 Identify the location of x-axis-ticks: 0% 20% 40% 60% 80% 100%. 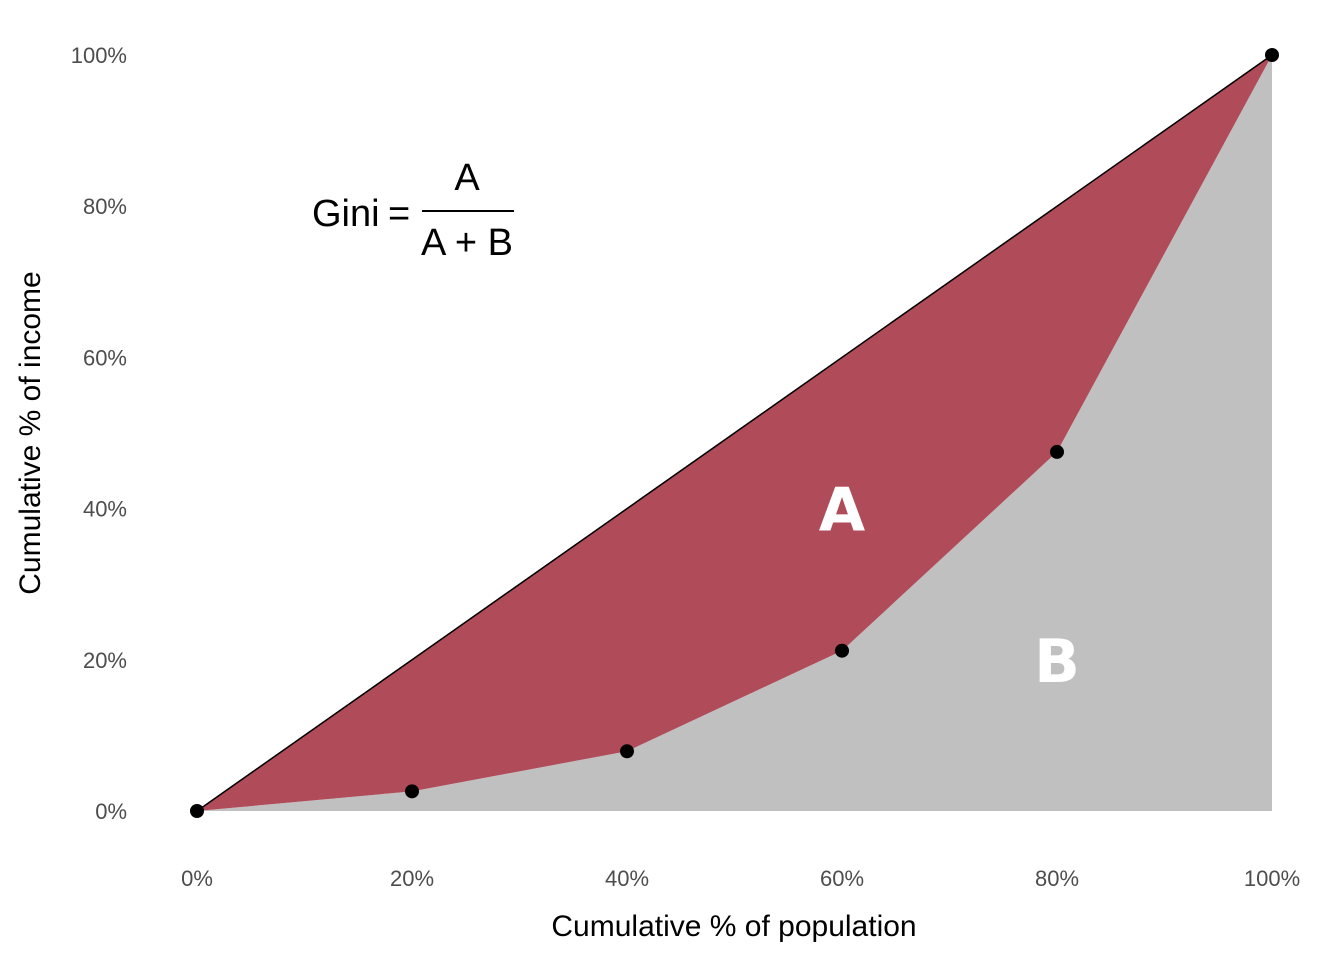
(740, 878).